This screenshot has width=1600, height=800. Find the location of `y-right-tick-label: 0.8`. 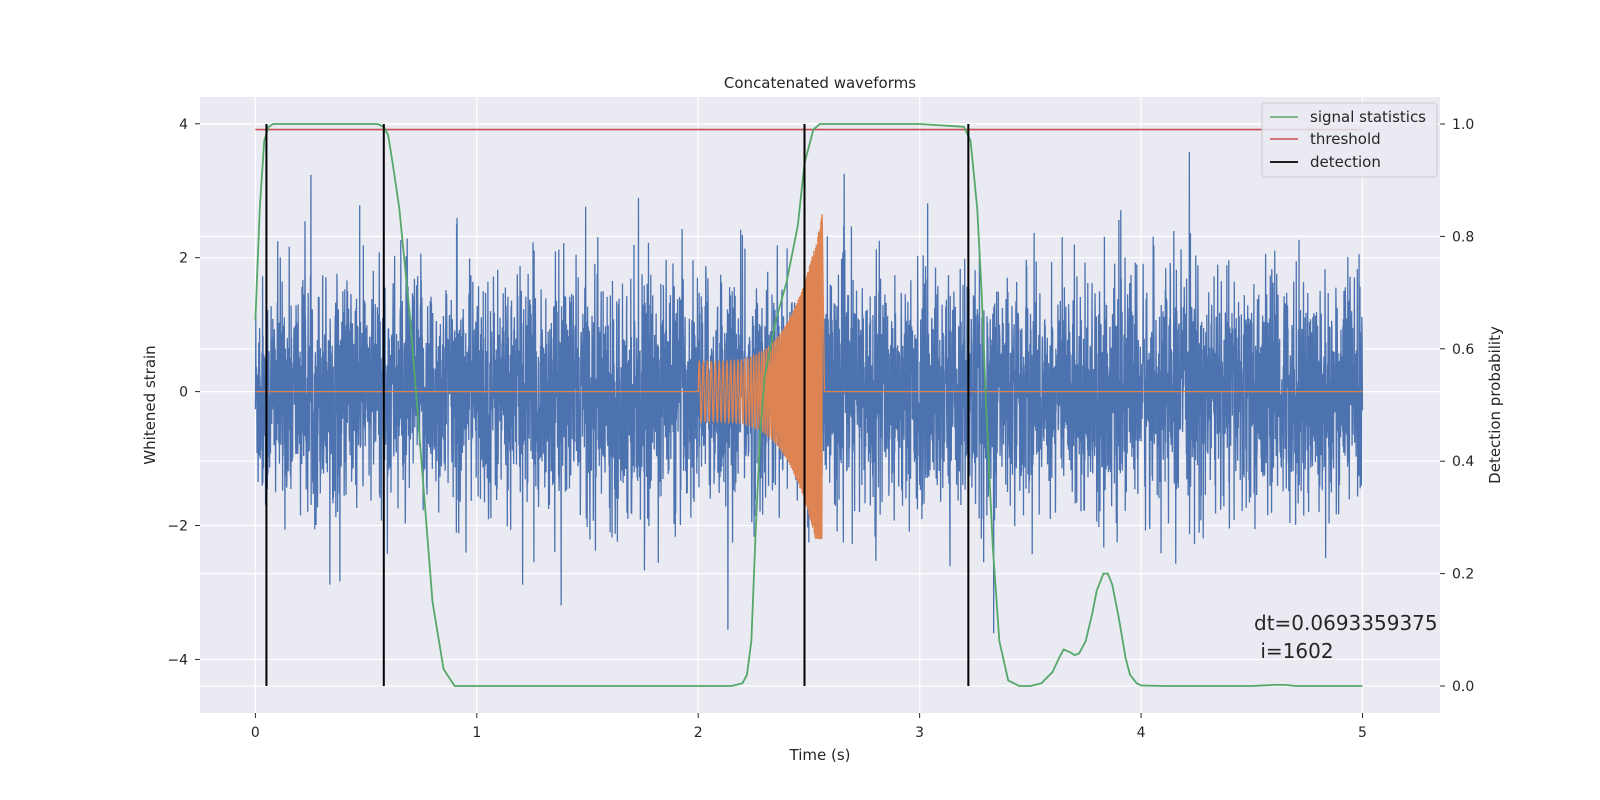

y-right-tick-label: 0.8 is located at coordinates (1463, 237).